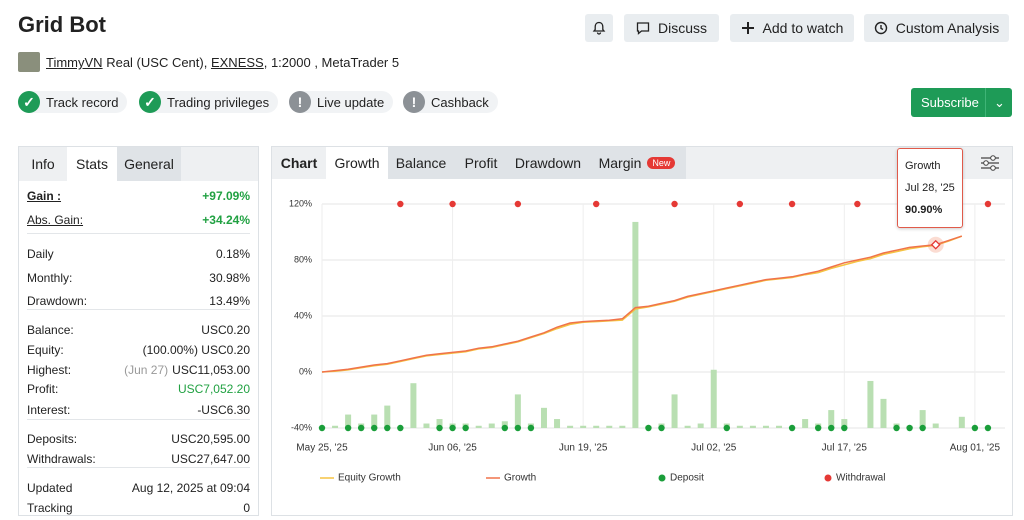 The width and height of the screenshot is (1024, 520). Describe the element at coordinates (214, 389) in the screenshot. I see `stat-value-wrap: USC7,052.20` at that location.